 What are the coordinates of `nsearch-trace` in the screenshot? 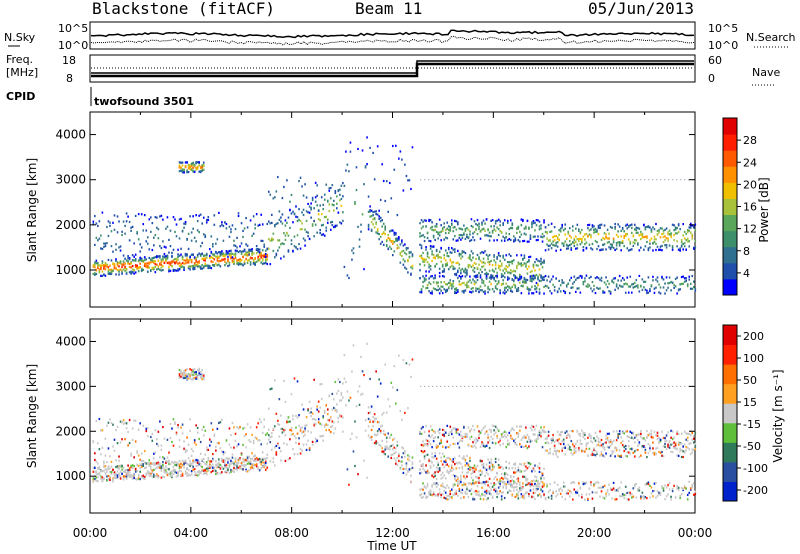 It's located at (392, 40).